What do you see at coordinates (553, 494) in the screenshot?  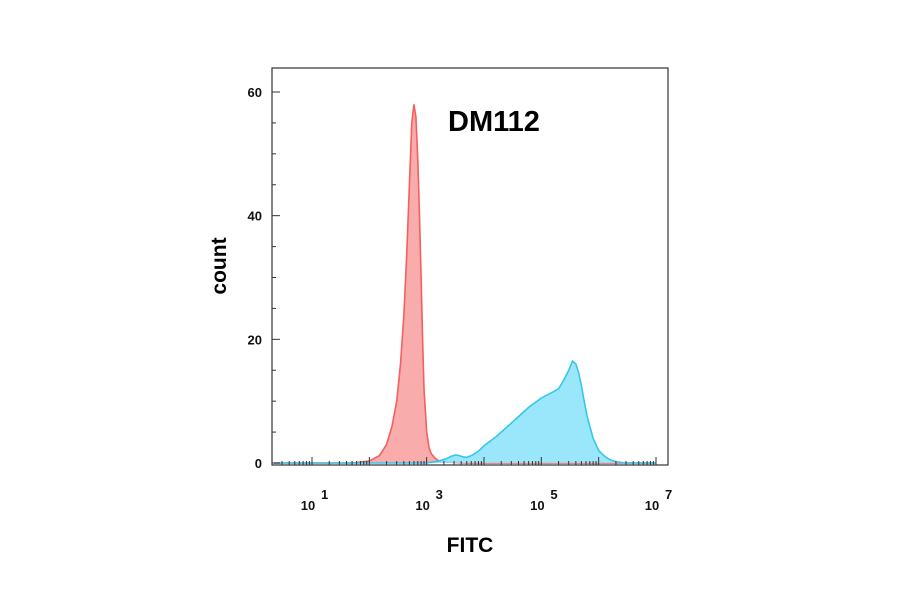 I see `x-tick-exponent: 5` at bounding box center [553, 494].